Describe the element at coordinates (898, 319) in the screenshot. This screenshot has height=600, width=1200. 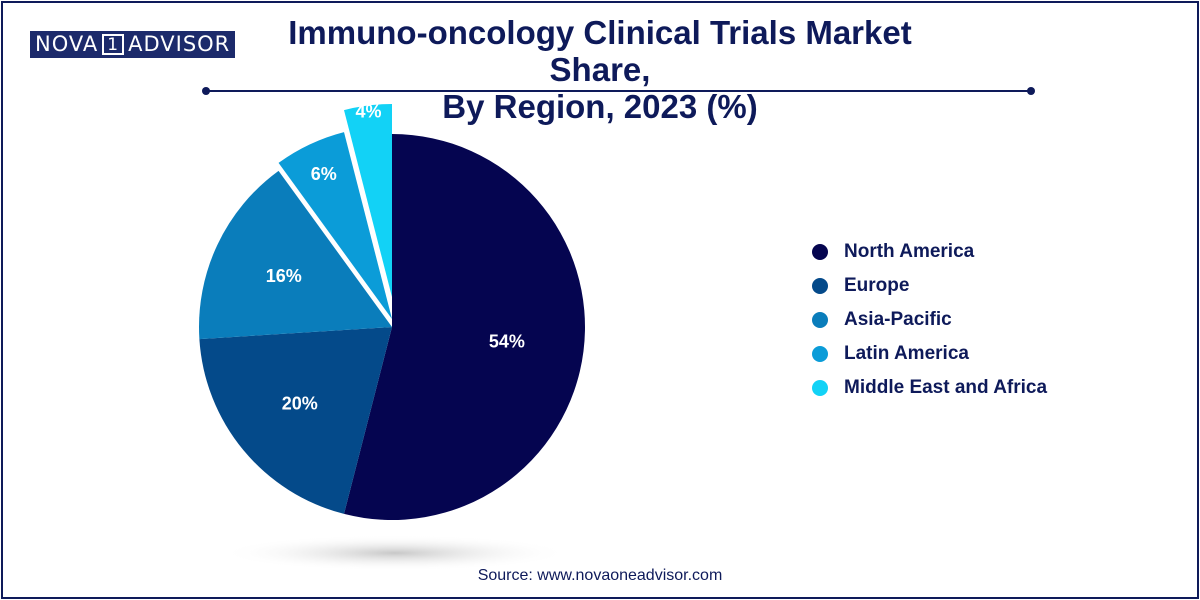
I see `legend-label: Asia-Pacific` at that location.